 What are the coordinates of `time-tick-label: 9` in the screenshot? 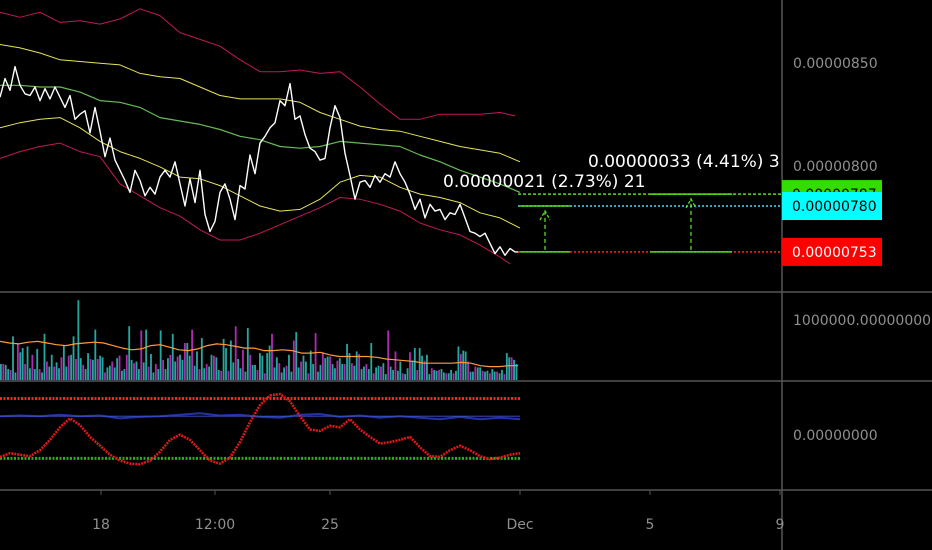 It's located at (780, 525).